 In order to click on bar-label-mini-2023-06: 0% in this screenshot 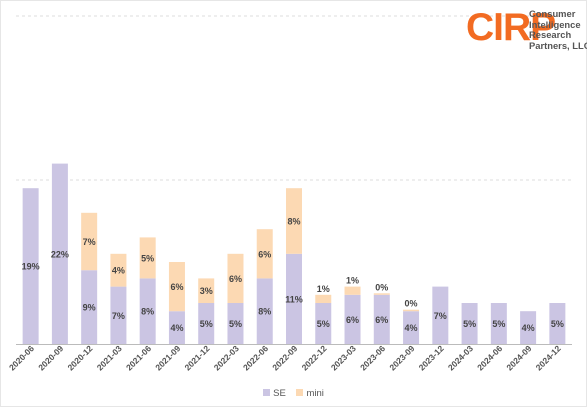, I will do `click(381, 287)`.